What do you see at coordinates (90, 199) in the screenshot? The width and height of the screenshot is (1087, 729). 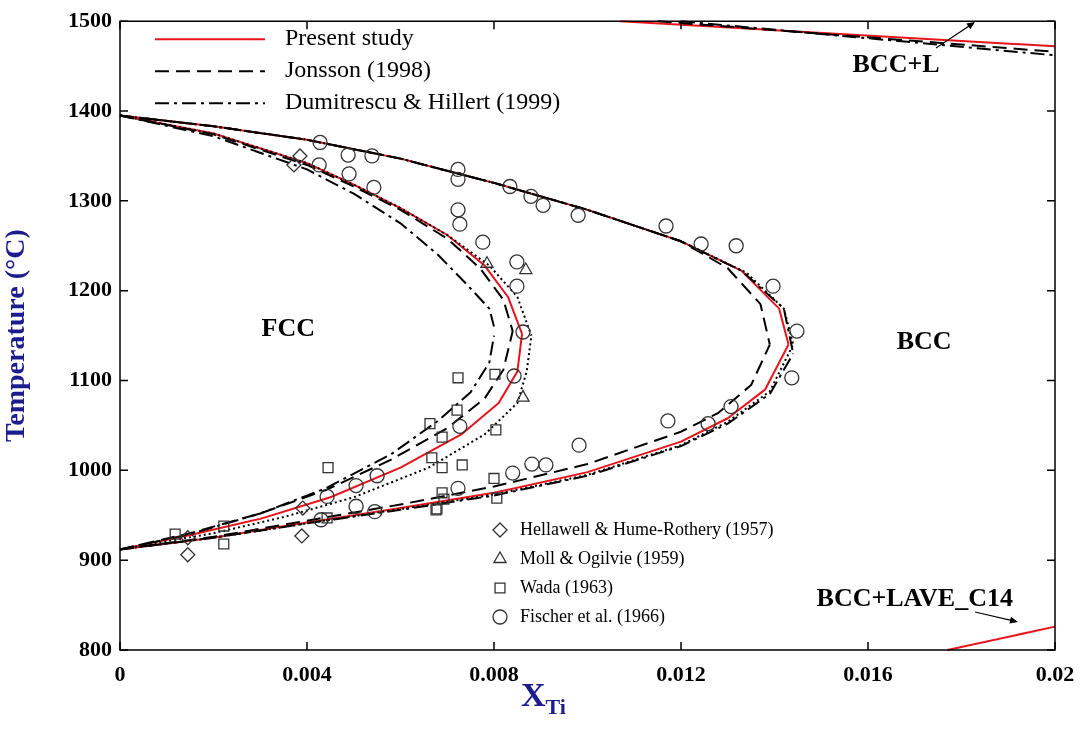 I see `y-tick-label: 1300` at bounding box center [90, 199].